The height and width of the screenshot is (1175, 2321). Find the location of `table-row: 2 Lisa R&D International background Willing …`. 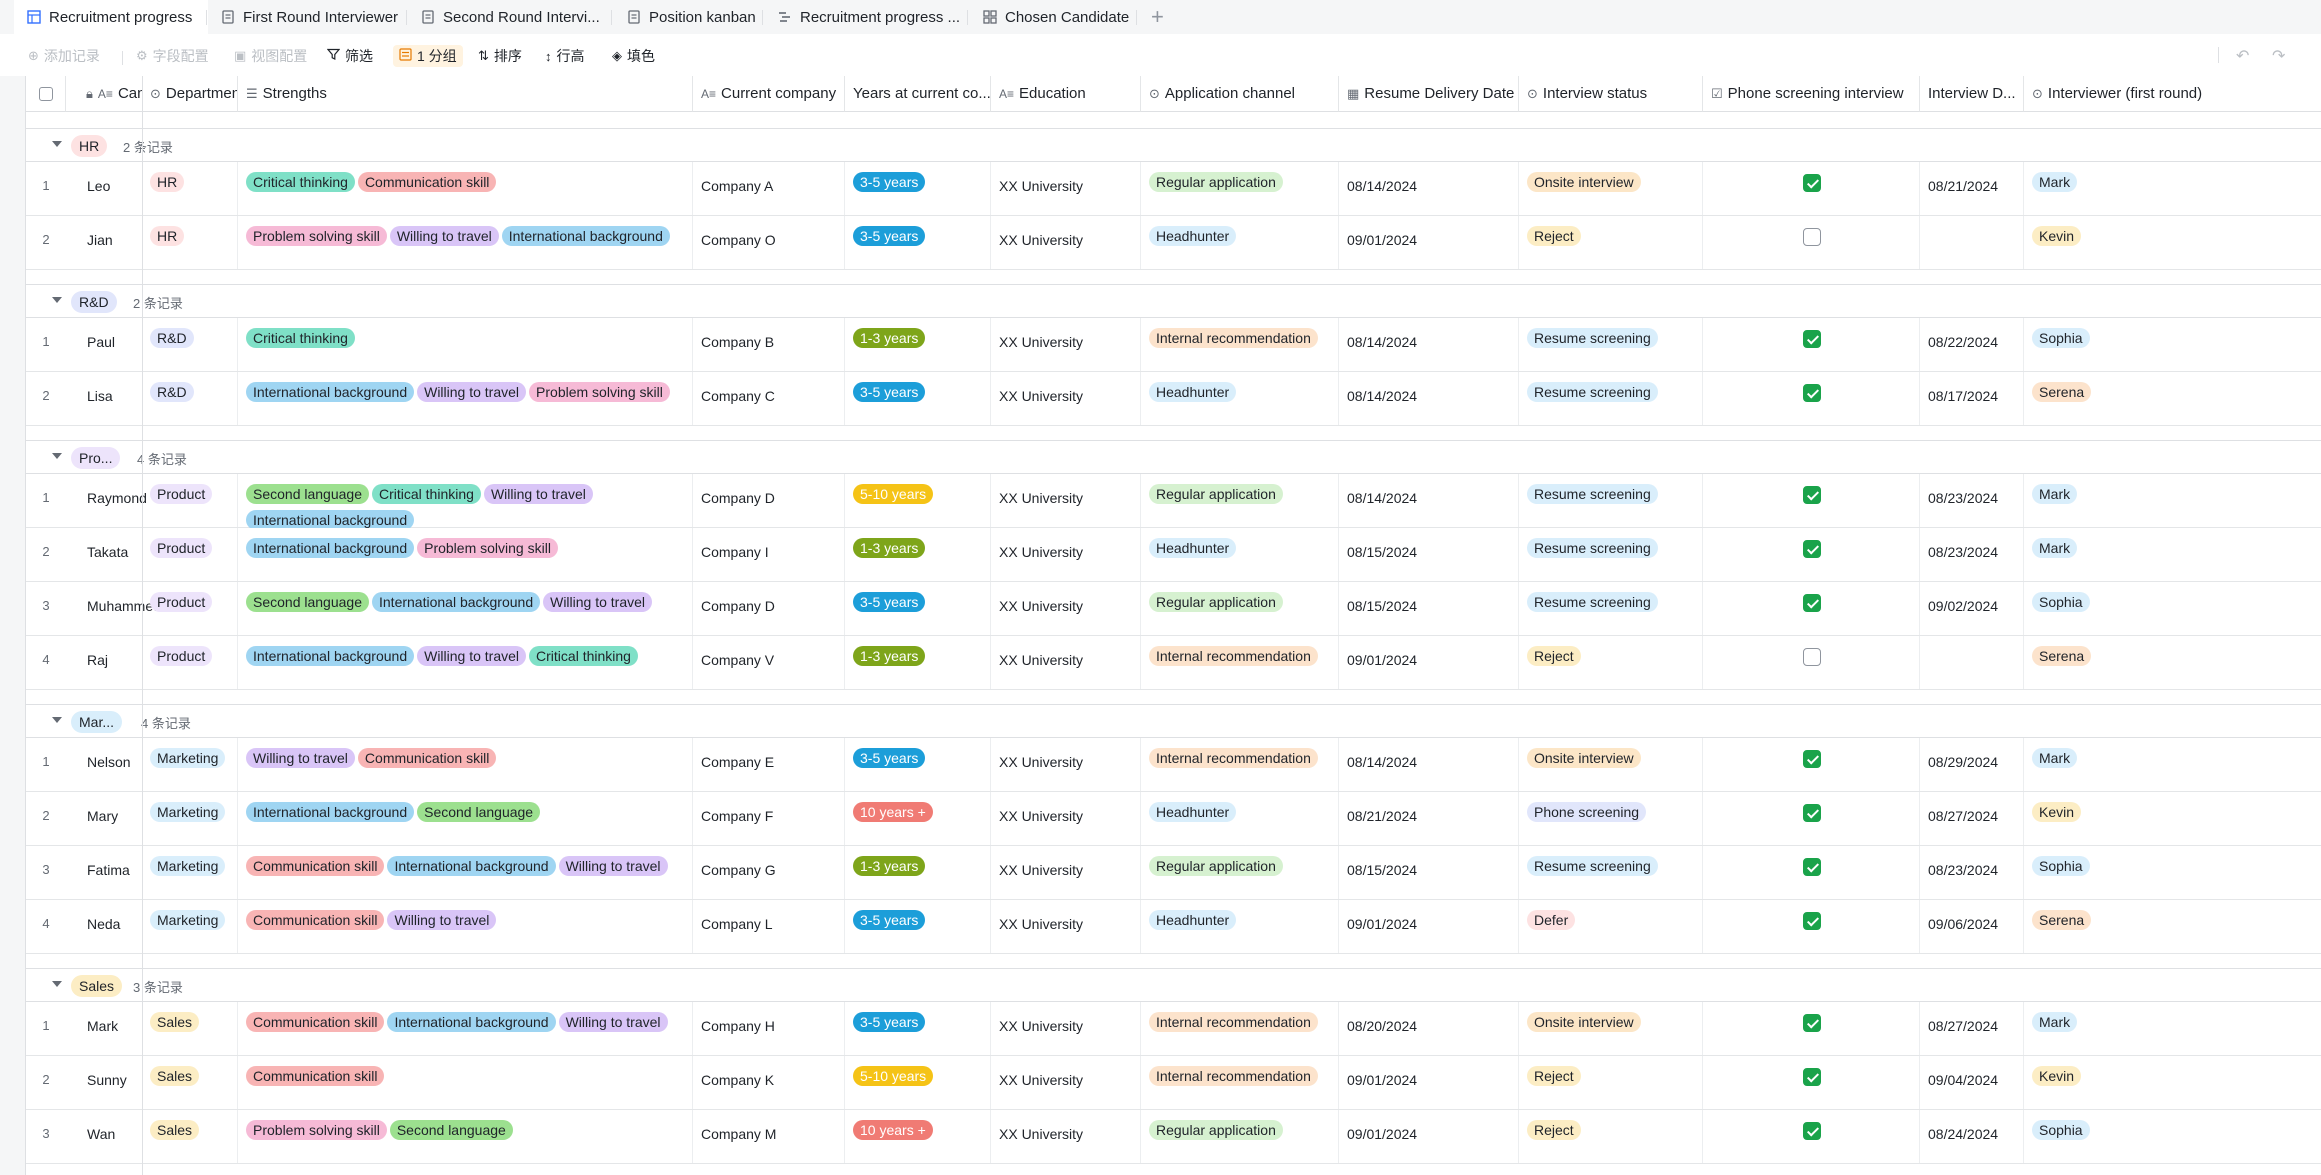

table-row: 2 Lisa R&D International background Willing … is located at coordinates (1173, 399).